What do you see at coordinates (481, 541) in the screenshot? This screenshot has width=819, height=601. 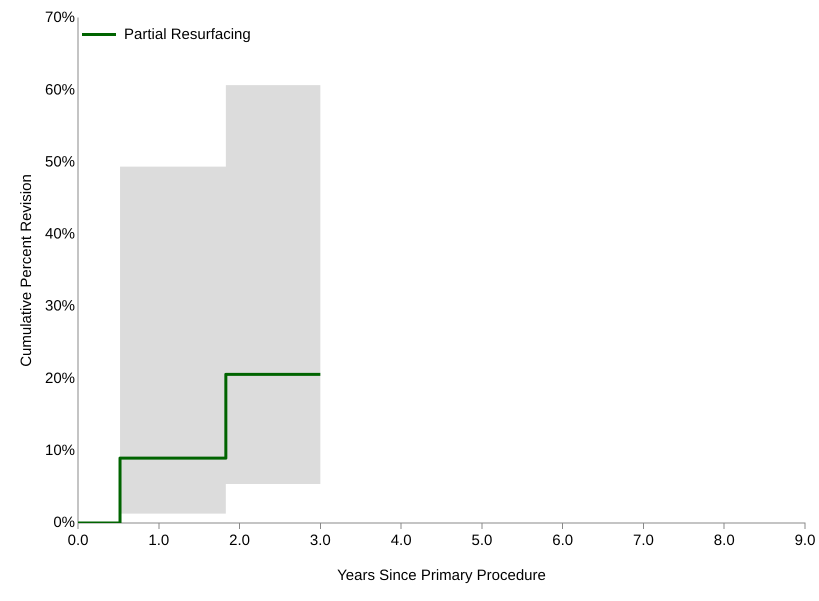 I see `x-tick-label: 5.0` at bounding box center [481, 541].